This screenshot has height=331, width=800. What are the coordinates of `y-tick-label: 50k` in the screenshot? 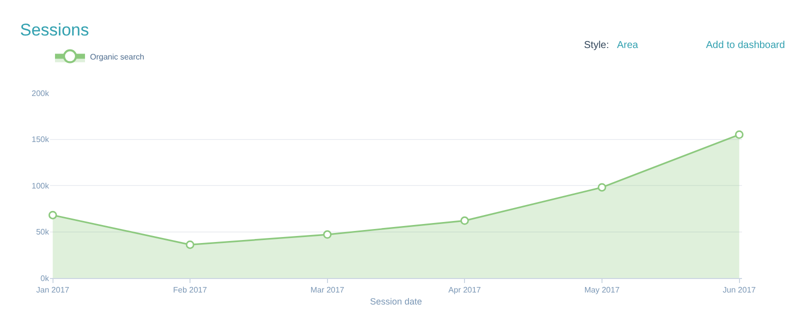 It's located at (43, 232).